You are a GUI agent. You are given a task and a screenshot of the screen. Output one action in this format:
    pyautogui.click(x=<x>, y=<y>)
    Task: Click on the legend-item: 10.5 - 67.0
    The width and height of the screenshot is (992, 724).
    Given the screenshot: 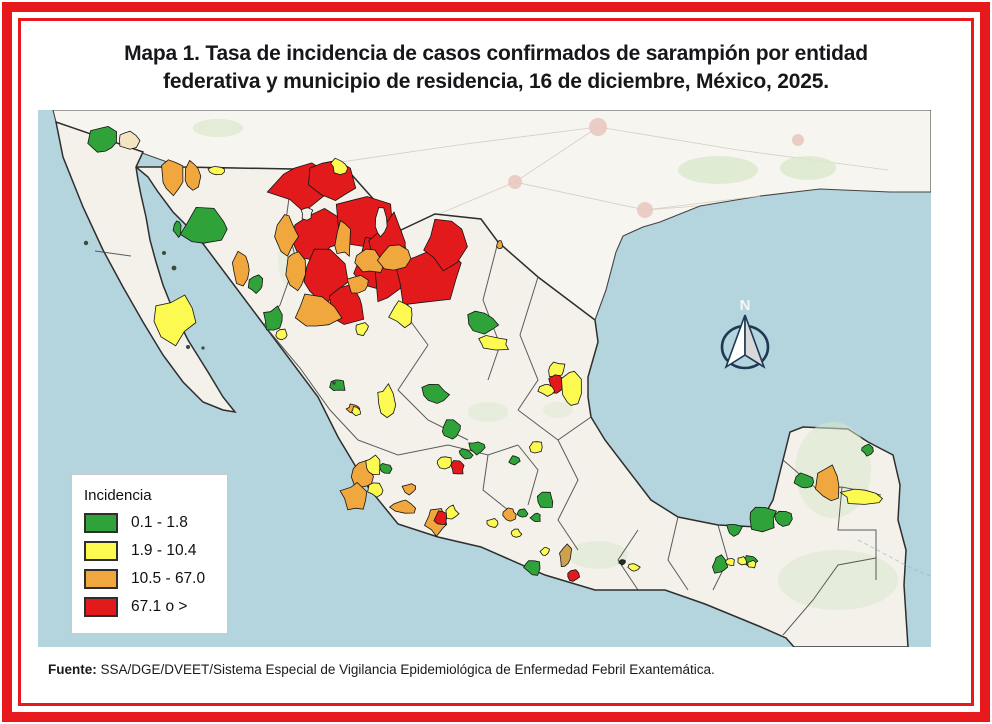 What is the action you would take?
    pyautogui.click(x=151, y=578)
    